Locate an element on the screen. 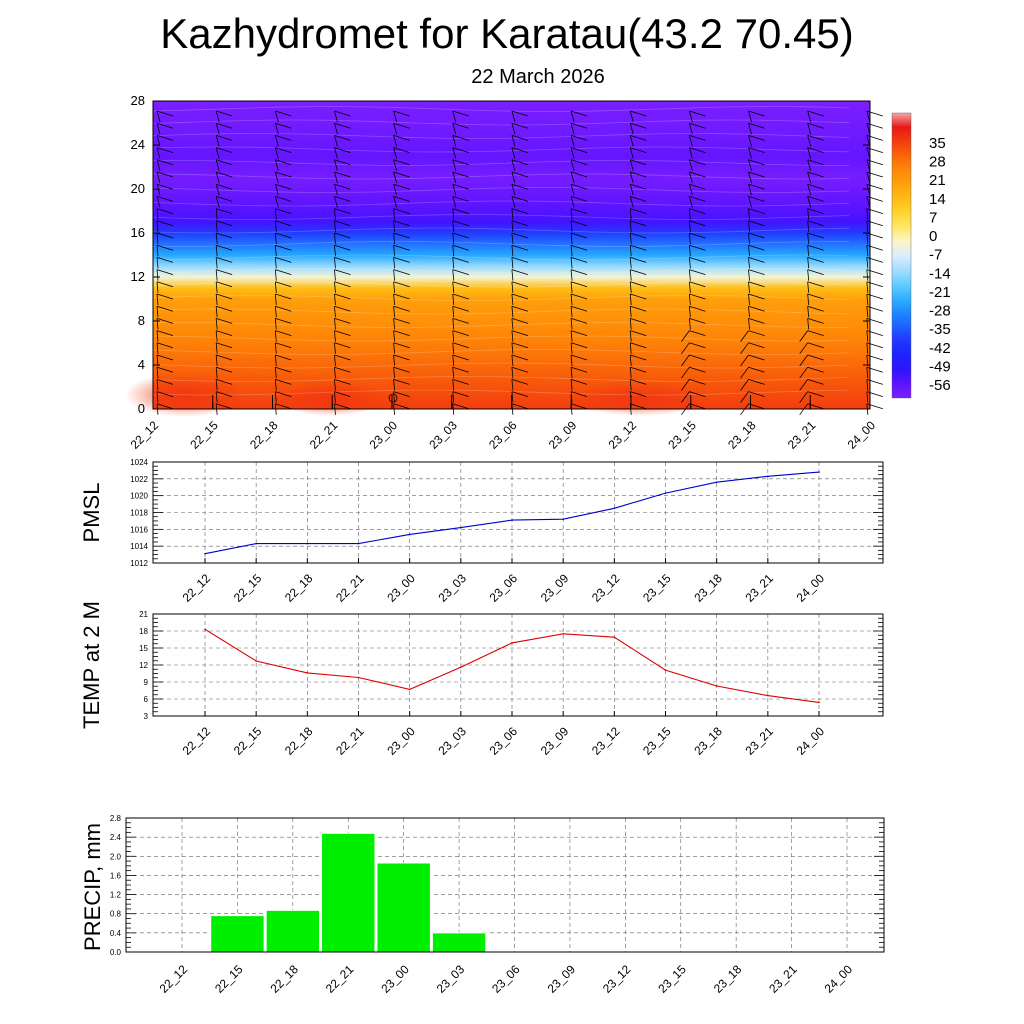  y-axis-label: PMSL is located at coordinates (91, 513).